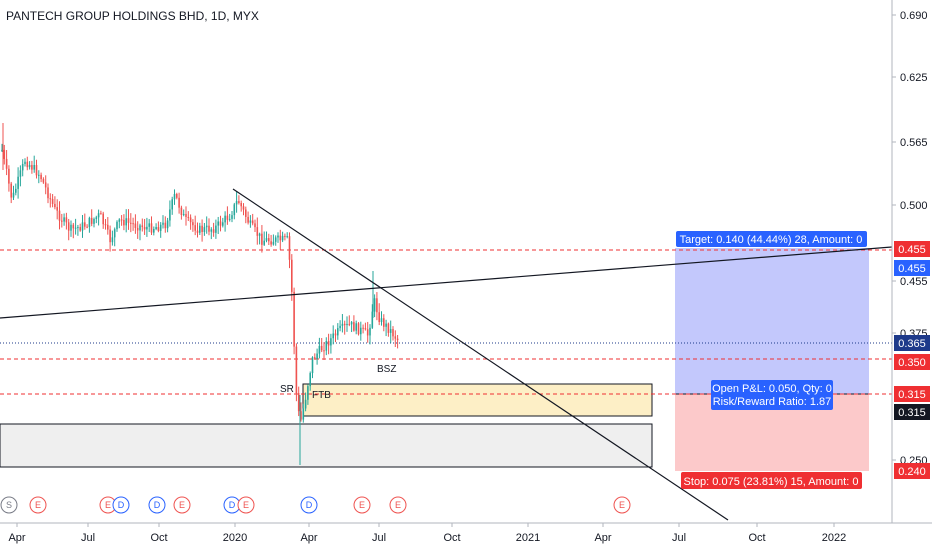  I want to click on x-tick-label: Jul, so click(379, 538).